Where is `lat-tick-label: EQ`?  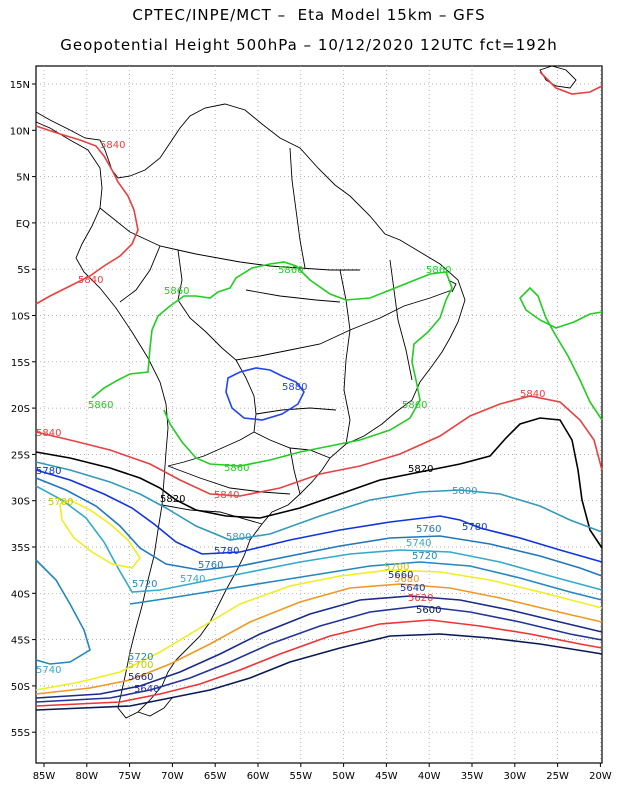 lat-tick-label: EQ is located at coordinates (23, 224).